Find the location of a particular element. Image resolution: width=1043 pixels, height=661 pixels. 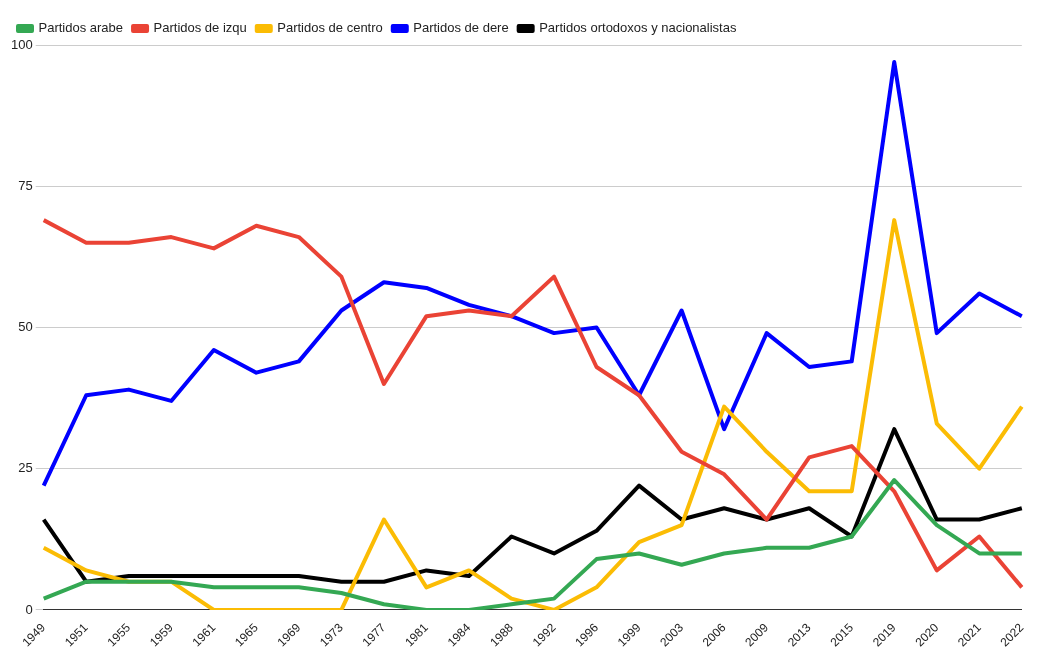

y-tick-label: 25 is located at coordinates (25, 468).